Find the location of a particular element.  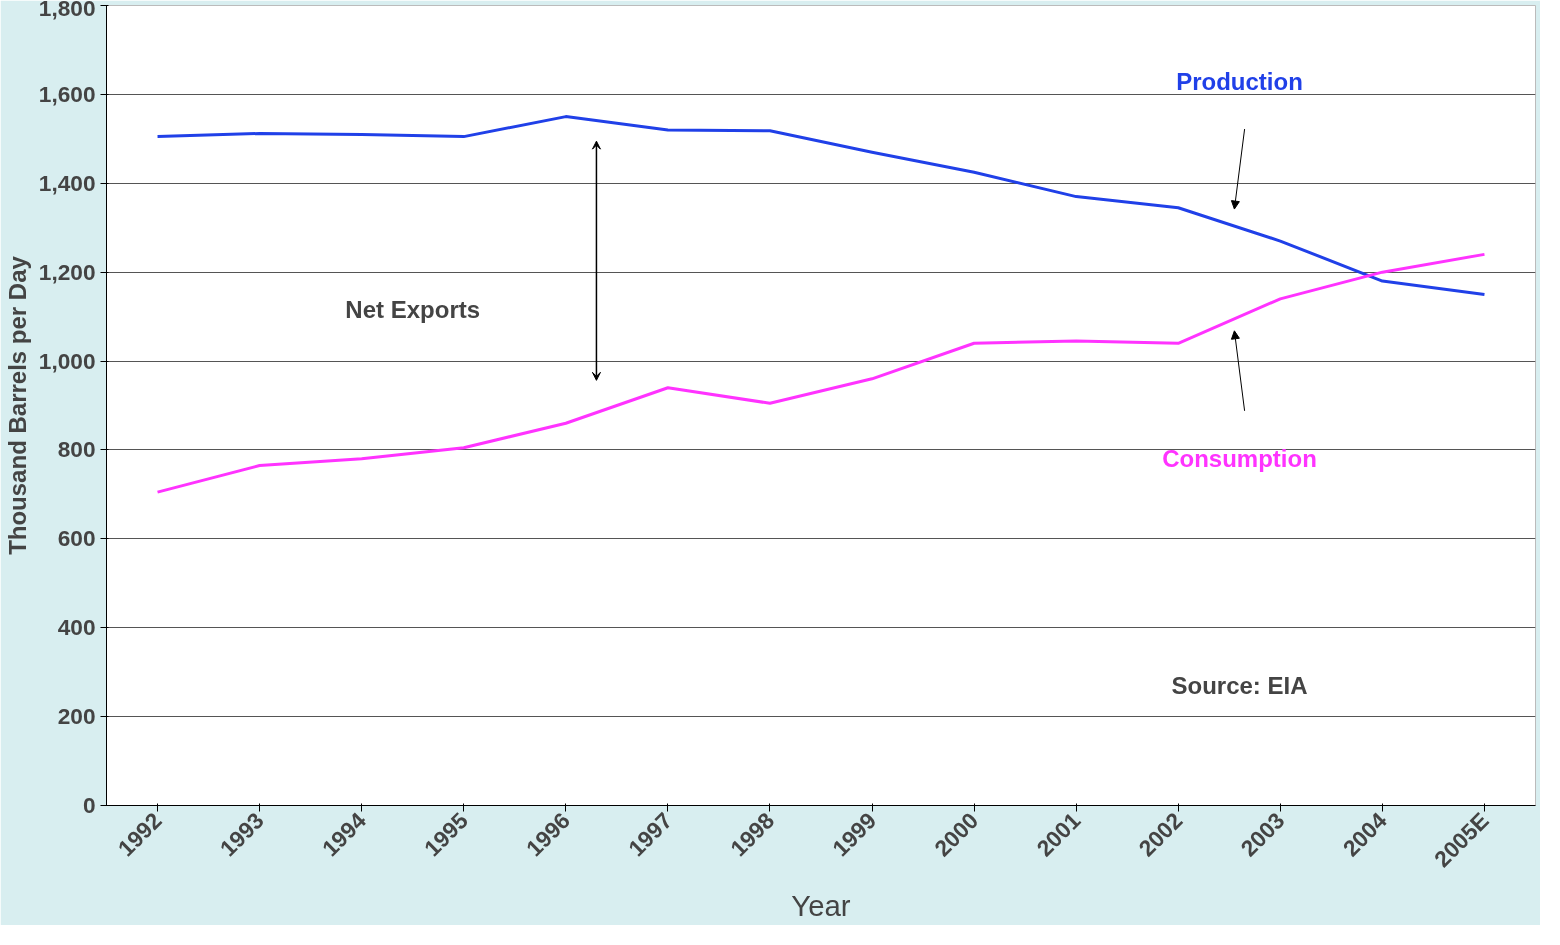

y-tick-label: 600 is located at coordinates (76, 538).